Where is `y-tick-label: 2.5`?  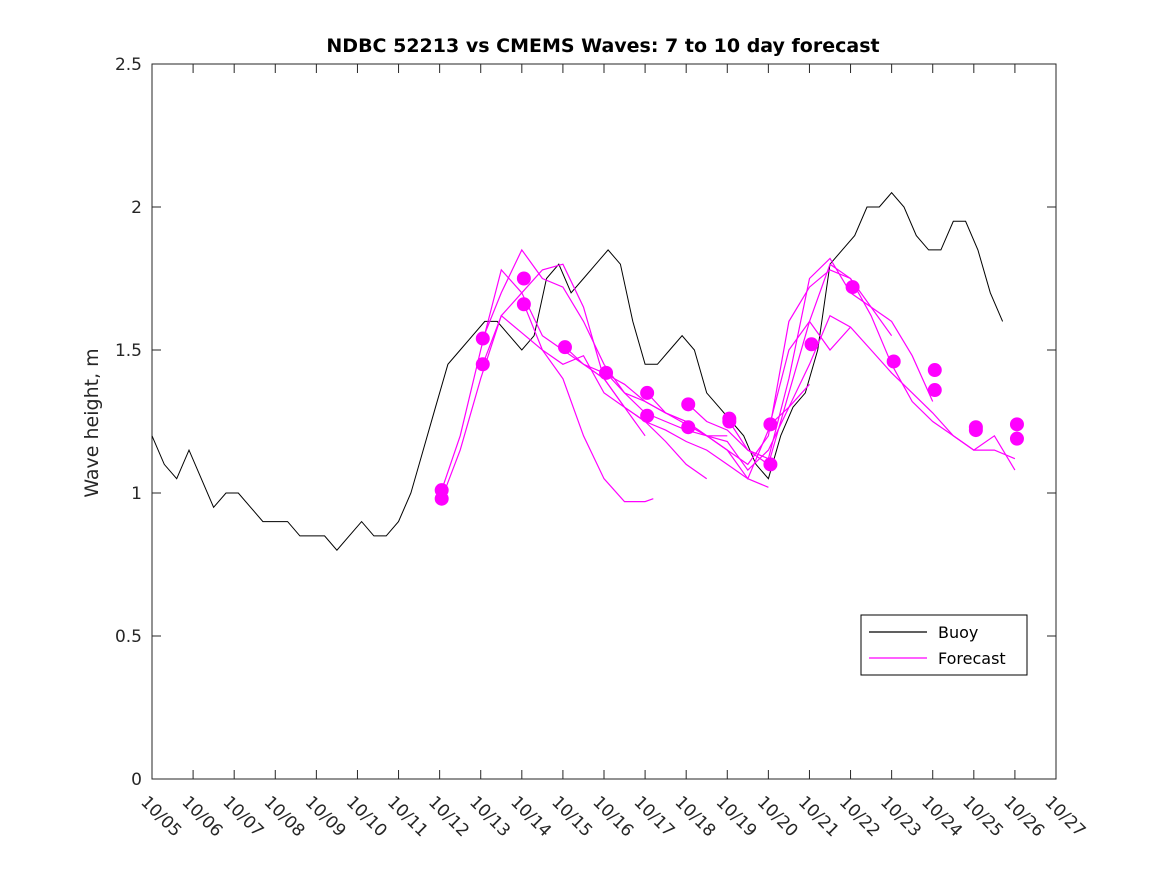
y-tick-label: 2.5 is located at coordinates (128, 65).